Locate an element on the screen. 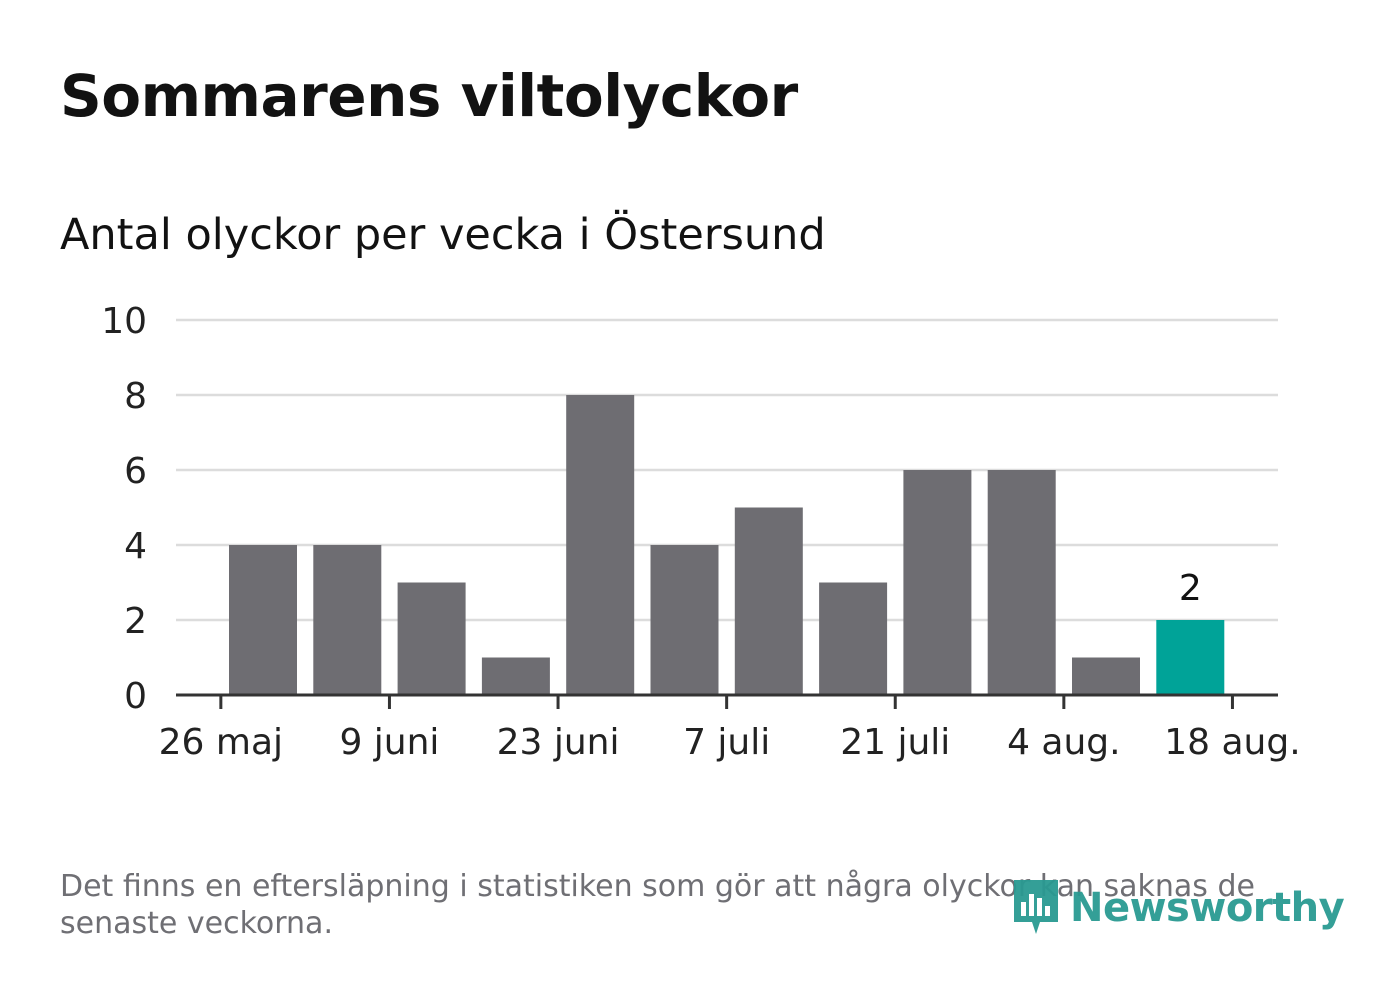 This screenshot has height=999, width=1382. y-tick-label: 4 is located at coordinates (135, 546).